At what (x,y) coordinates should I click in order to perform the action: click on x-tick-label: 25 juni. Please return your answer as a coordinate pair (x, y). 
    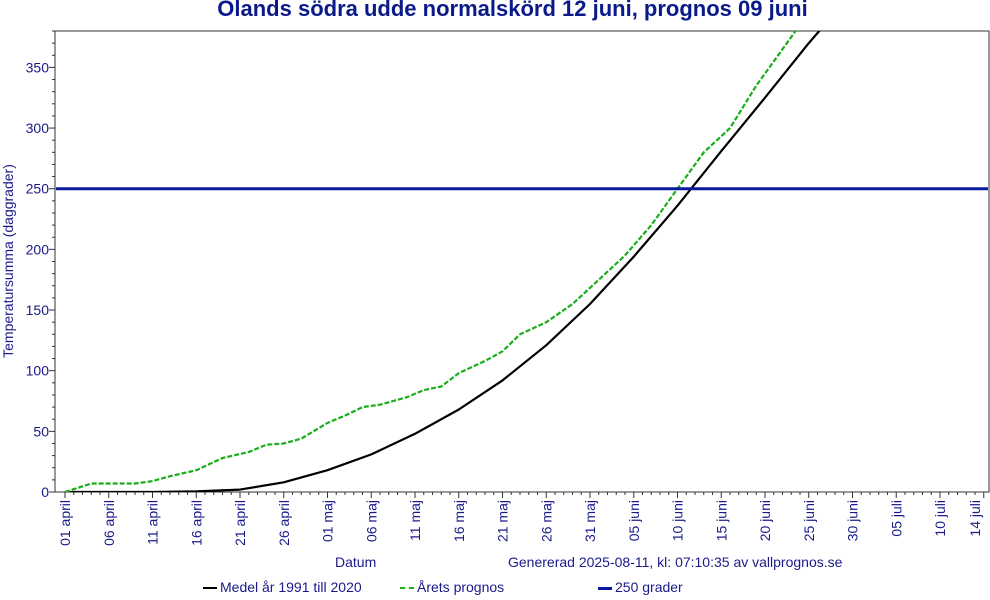
    Looking at the image, I should click on (809, 520).